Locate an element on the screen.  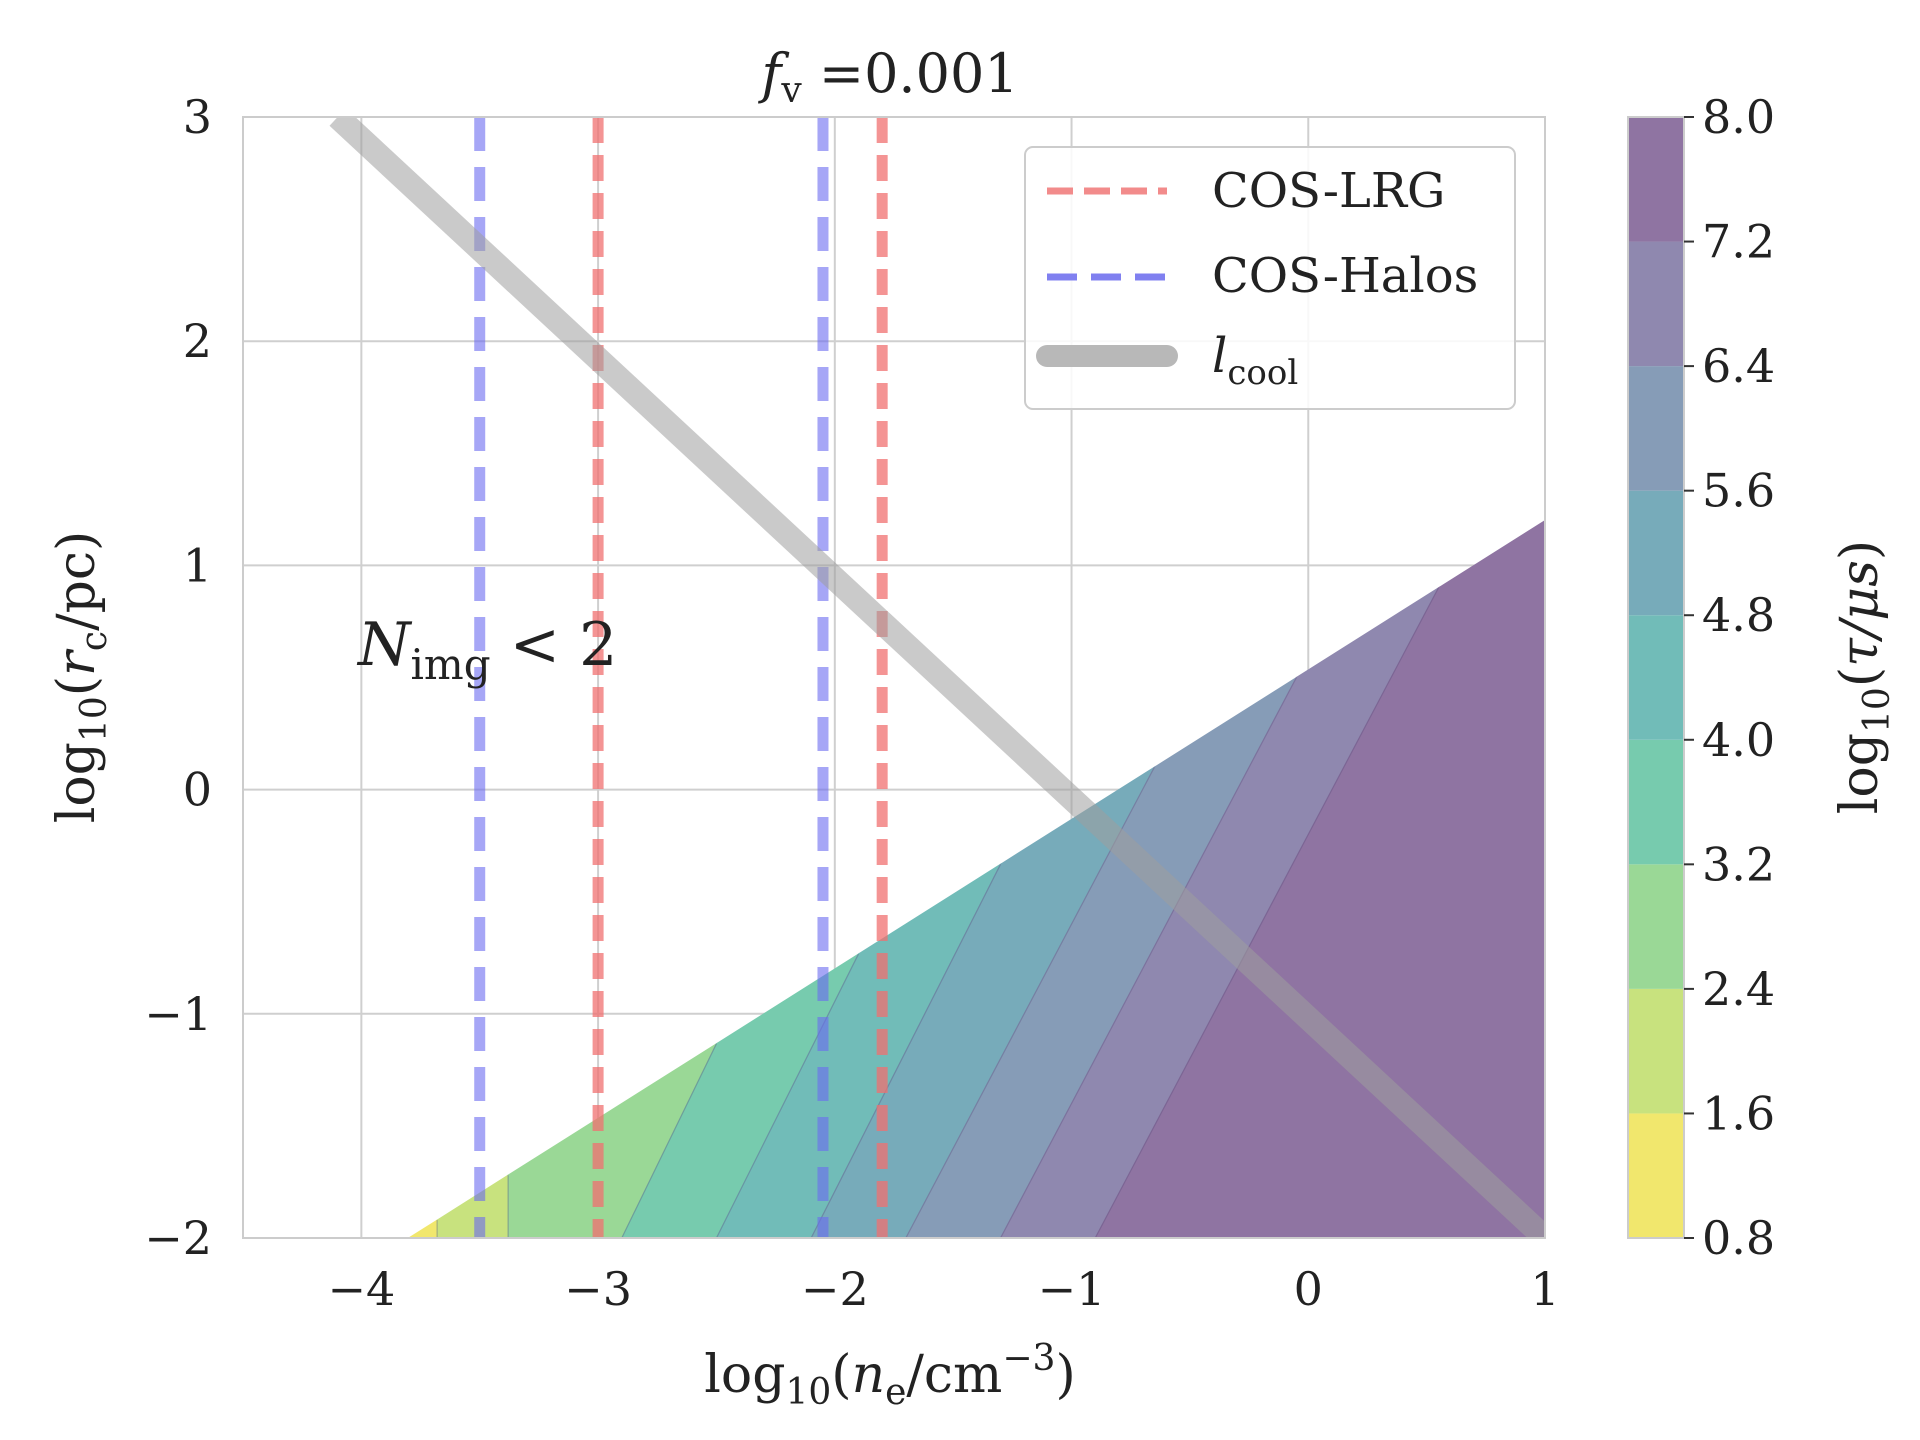
y-tick-label-5: 3 is located at coordinates (197, 117).